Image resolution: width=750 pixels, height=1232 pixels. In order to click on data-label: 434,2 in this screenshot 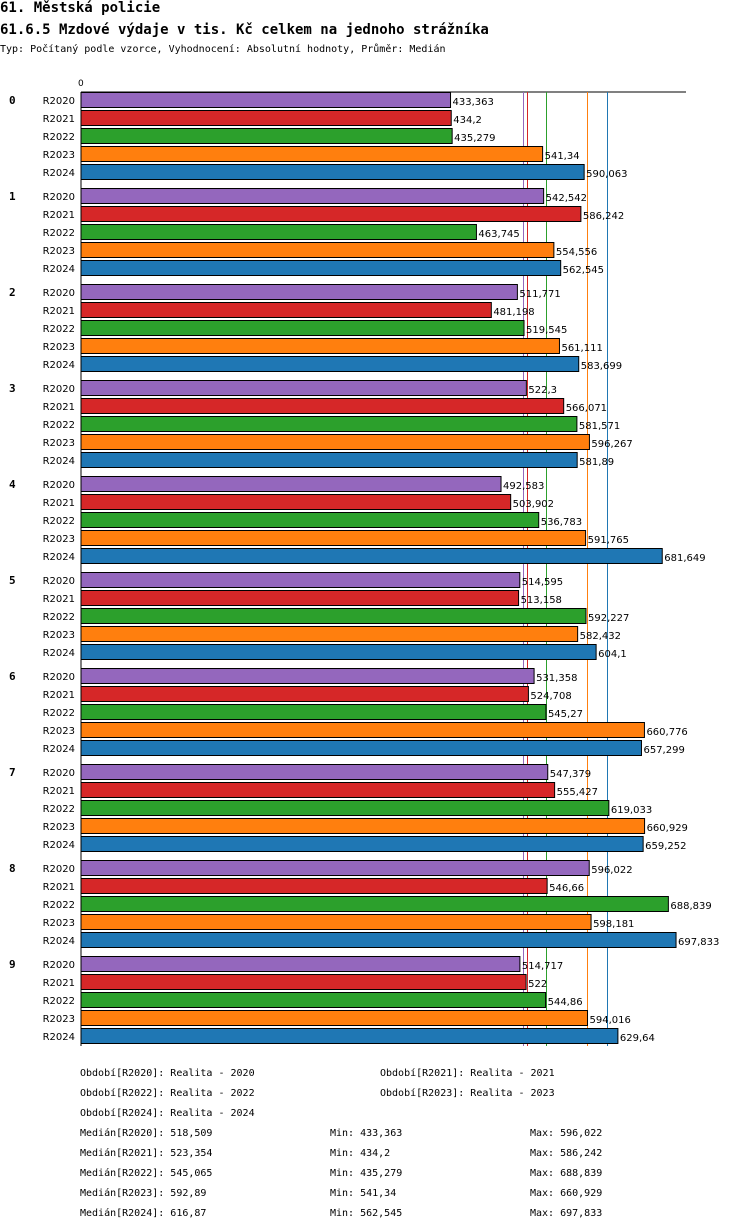, I will do `click(467, 120)`.